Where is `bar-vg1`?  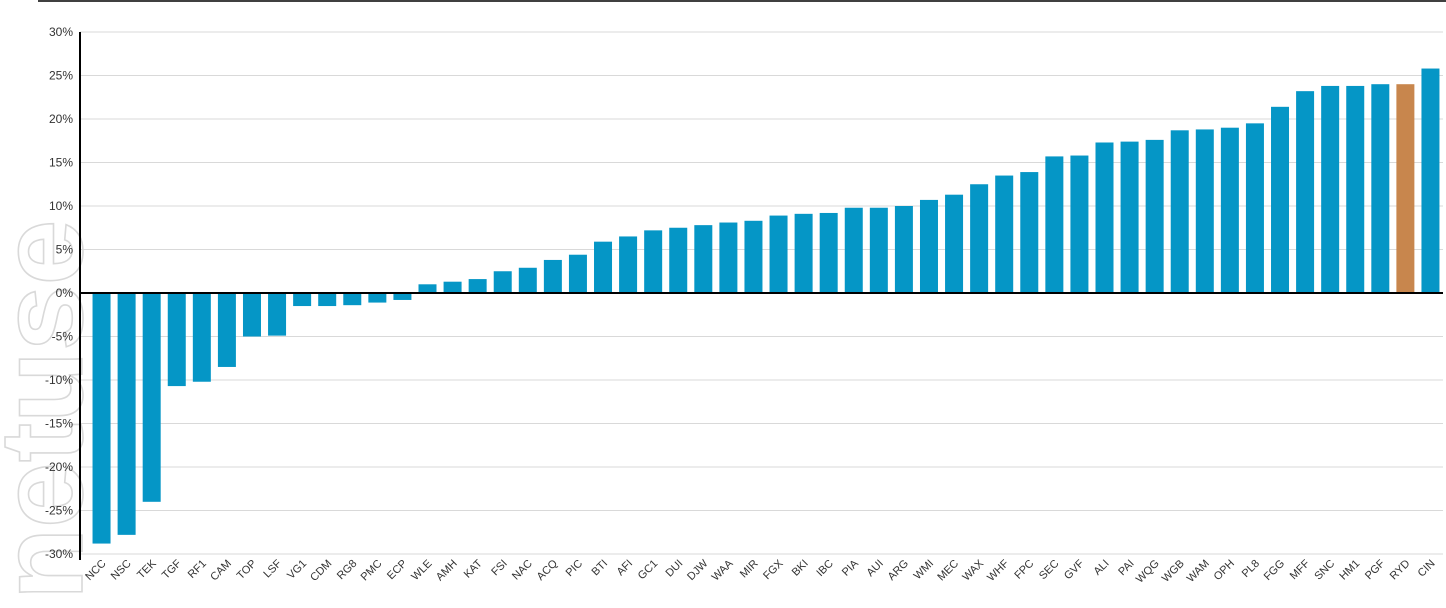 bar-vg1 is located at coordinates (302, 300).